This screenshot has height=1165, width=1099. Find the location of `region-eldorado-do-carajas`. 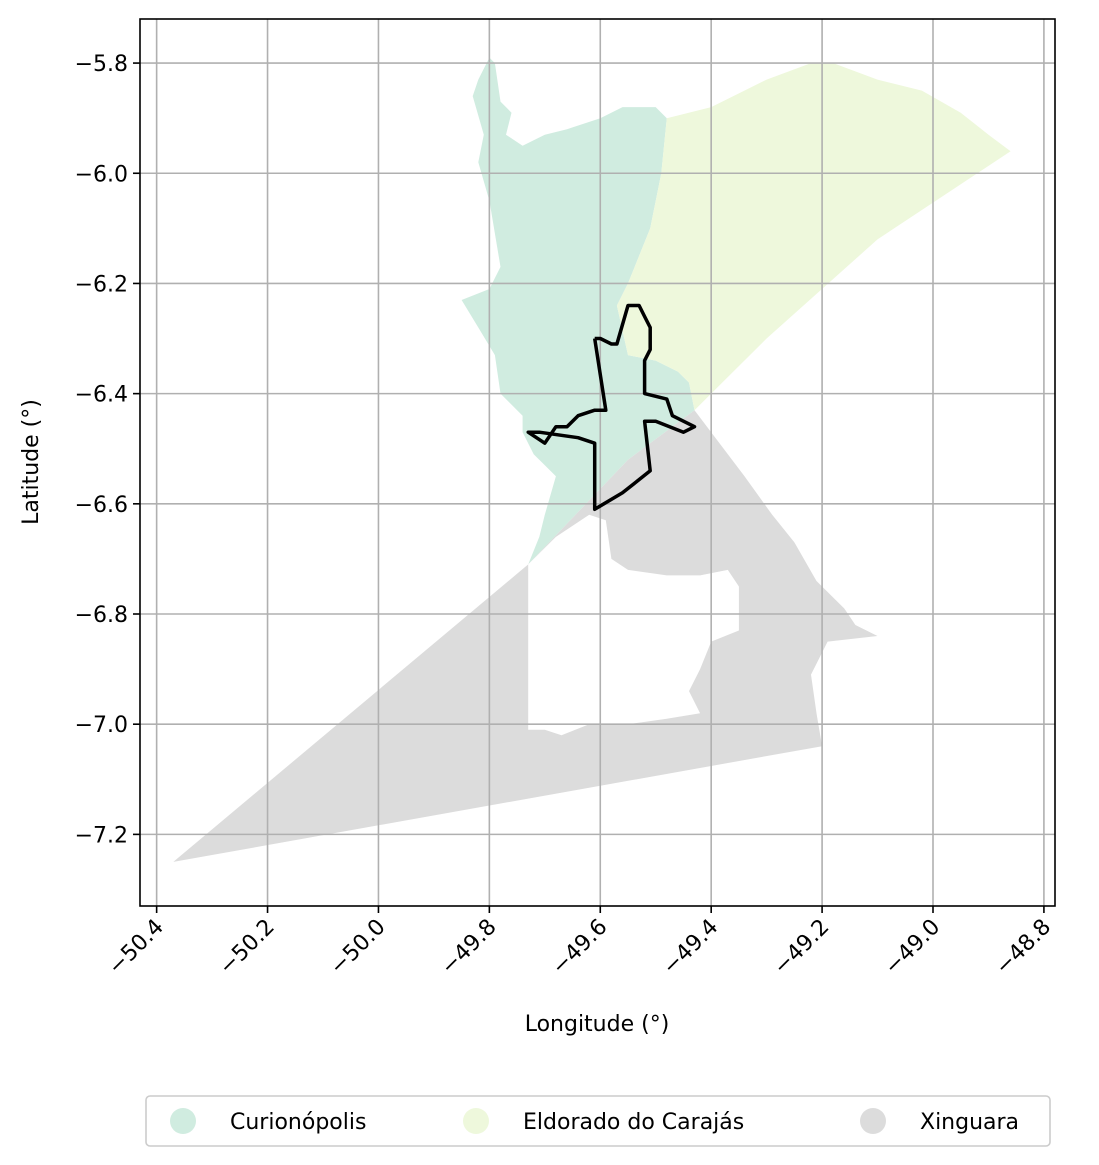

region-eldorado-do-carajas is located at coordinates (813, 237).